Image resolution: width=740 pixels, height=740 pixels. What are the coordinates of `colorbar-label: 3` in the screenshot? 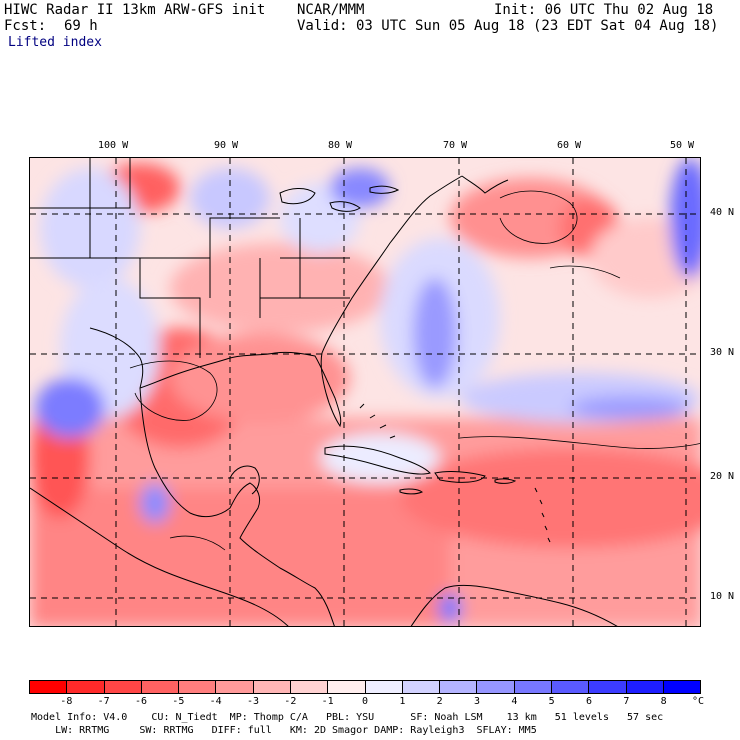 It's located at (477, 701).